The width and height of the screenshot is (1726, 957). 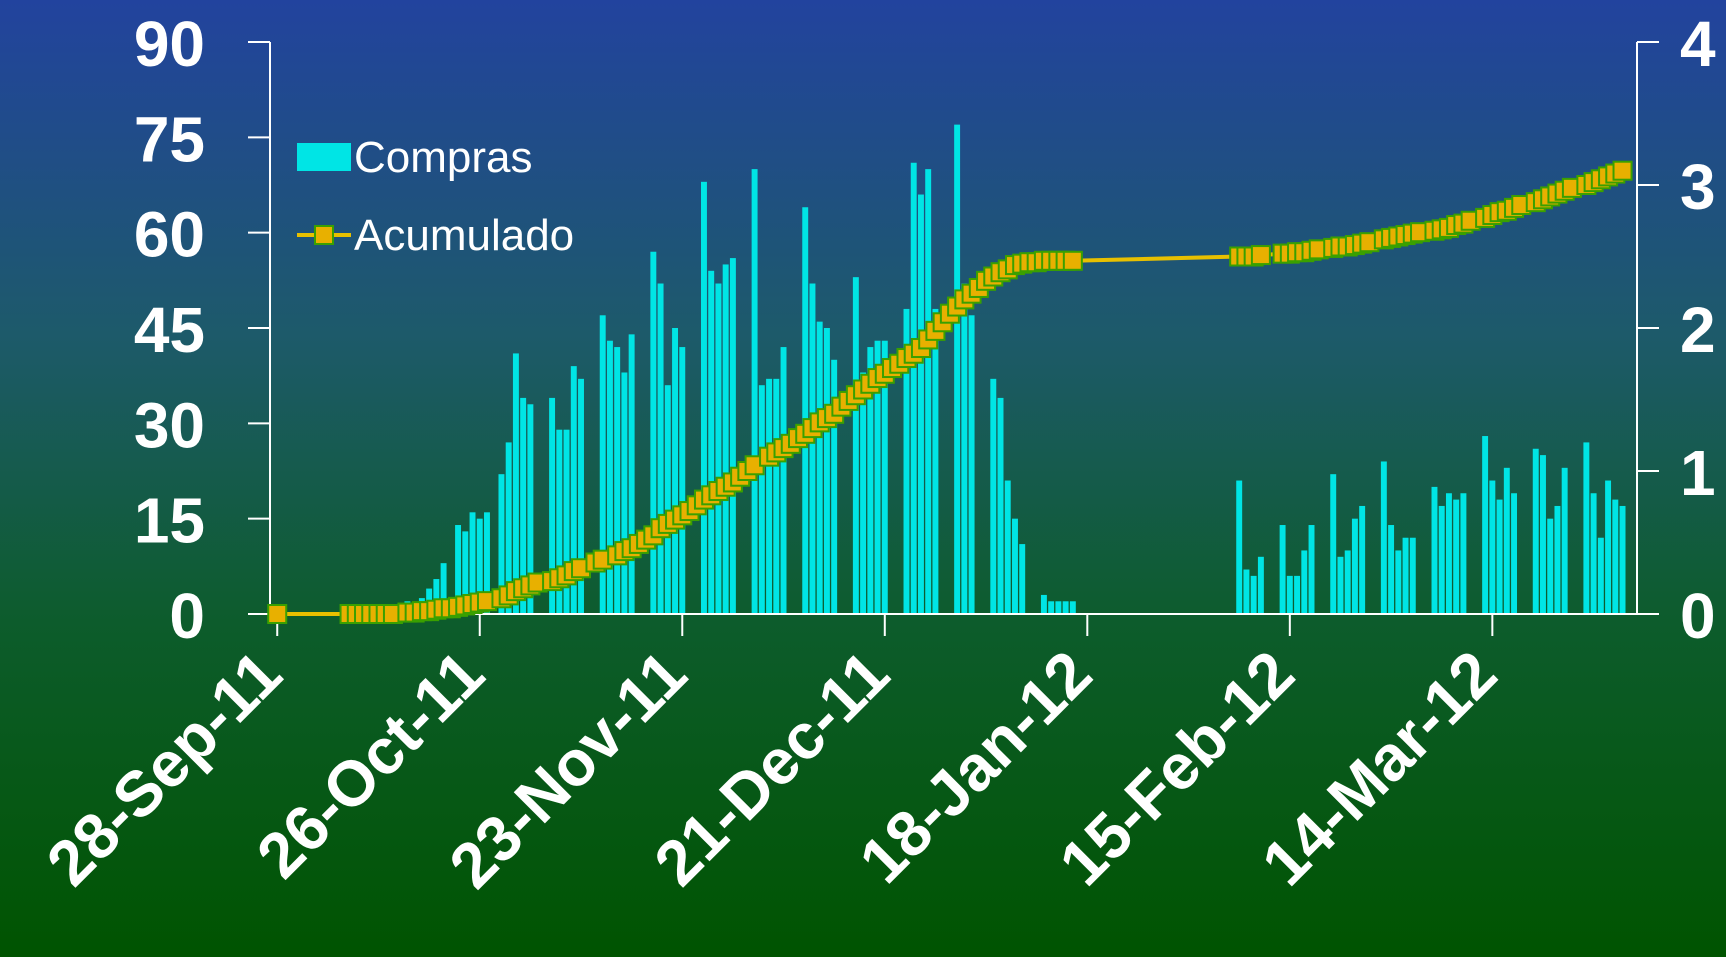 What do you see at coordinates (187, 616) in the screenshot?
I see `y-tick-label-left: 0` at bounding box center [187, 616].